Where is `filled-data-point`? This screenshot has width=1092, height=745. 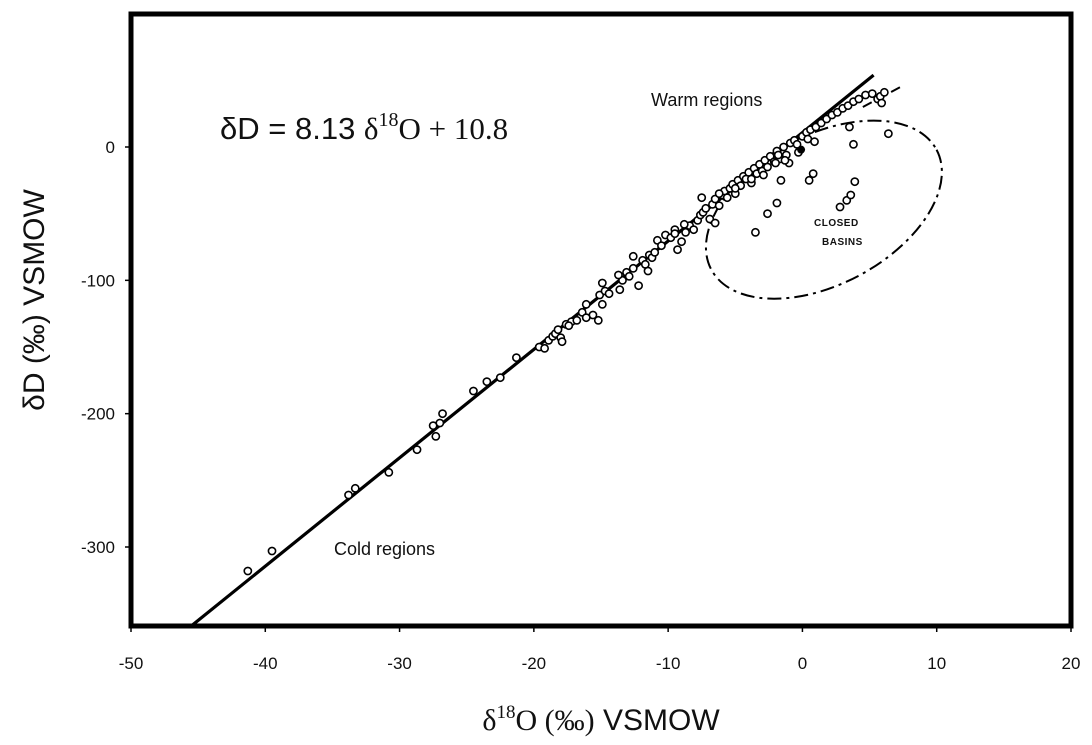 filled-data-point is located at coordinates (801, 149).